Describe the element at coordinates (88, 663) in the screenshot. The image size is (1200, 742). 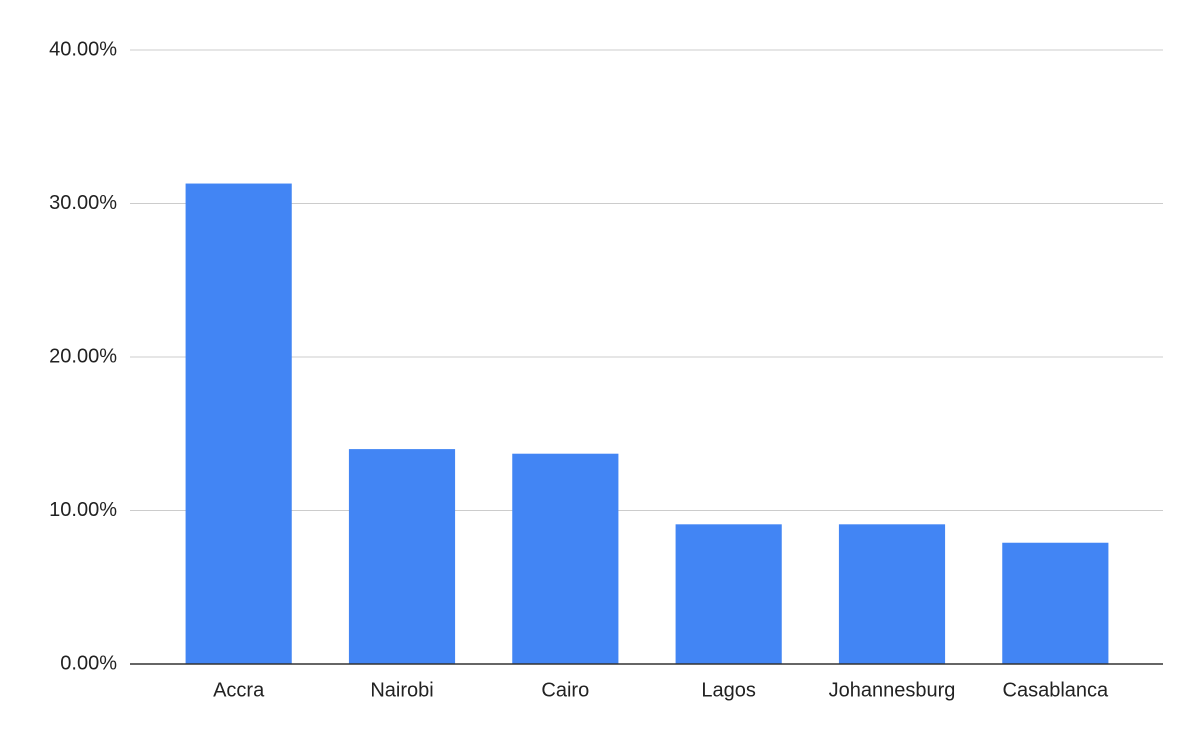
I see `y-tick-label: 0.00%` at that location.